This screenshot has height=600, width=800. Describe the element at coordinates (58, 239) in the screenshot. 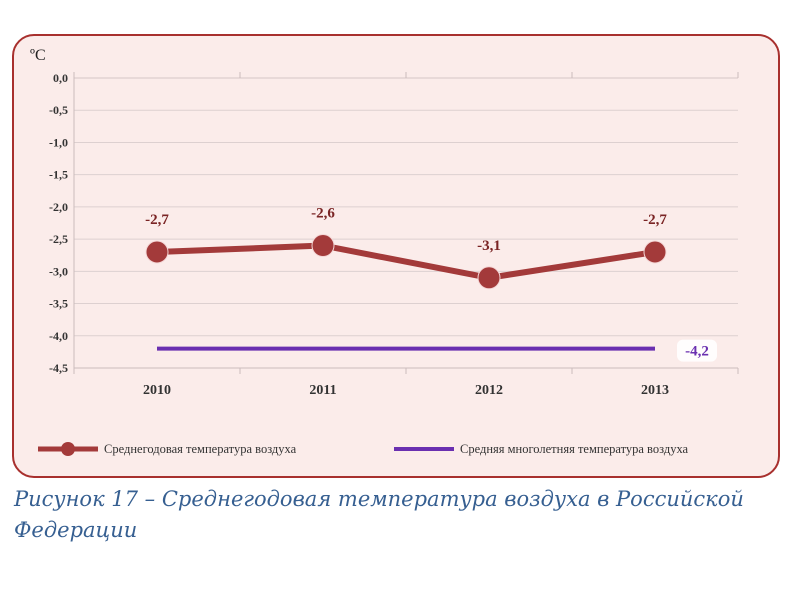

I see `y-tick-label: -2,5` at that location.